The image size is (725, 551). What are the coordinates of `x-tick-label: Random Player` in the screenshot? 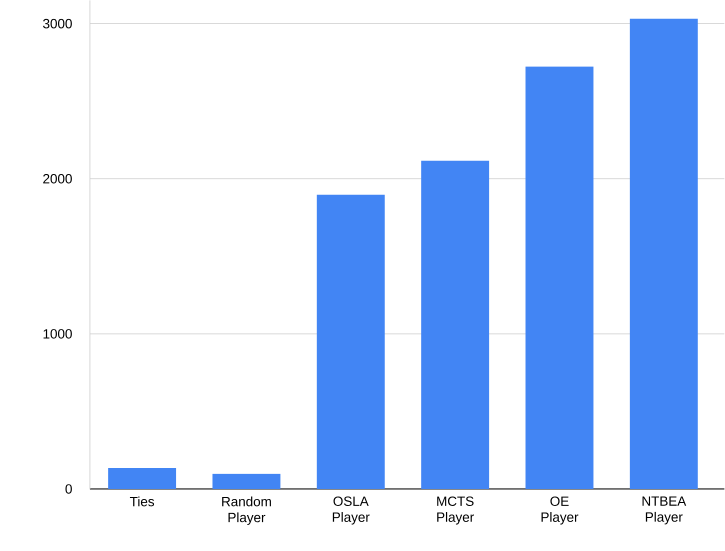 It's located at (246, 510).